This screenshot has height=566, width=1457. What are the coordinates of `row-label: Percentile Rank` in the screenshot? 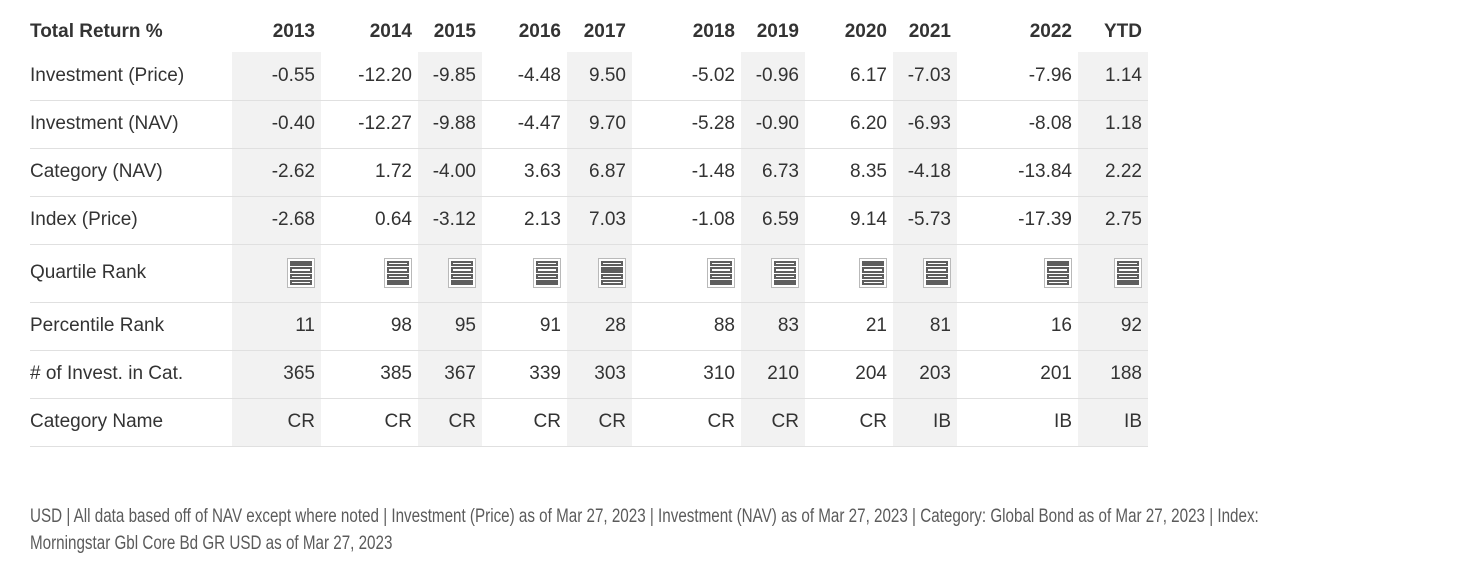 It's located at (131, 326).